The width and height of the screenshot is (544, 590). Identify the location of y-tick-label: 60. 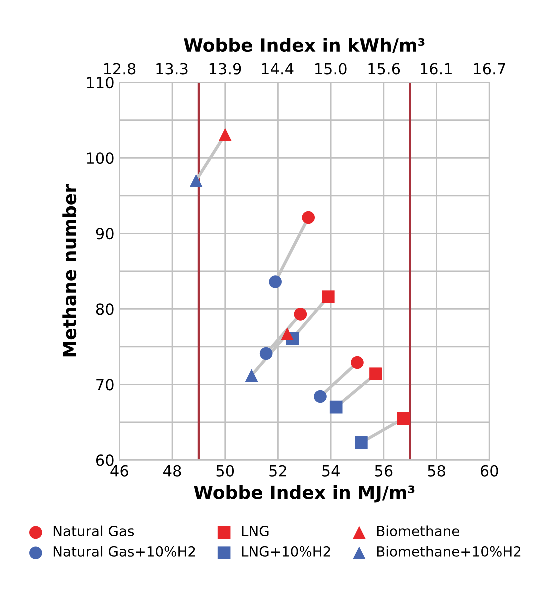
(105, 460).